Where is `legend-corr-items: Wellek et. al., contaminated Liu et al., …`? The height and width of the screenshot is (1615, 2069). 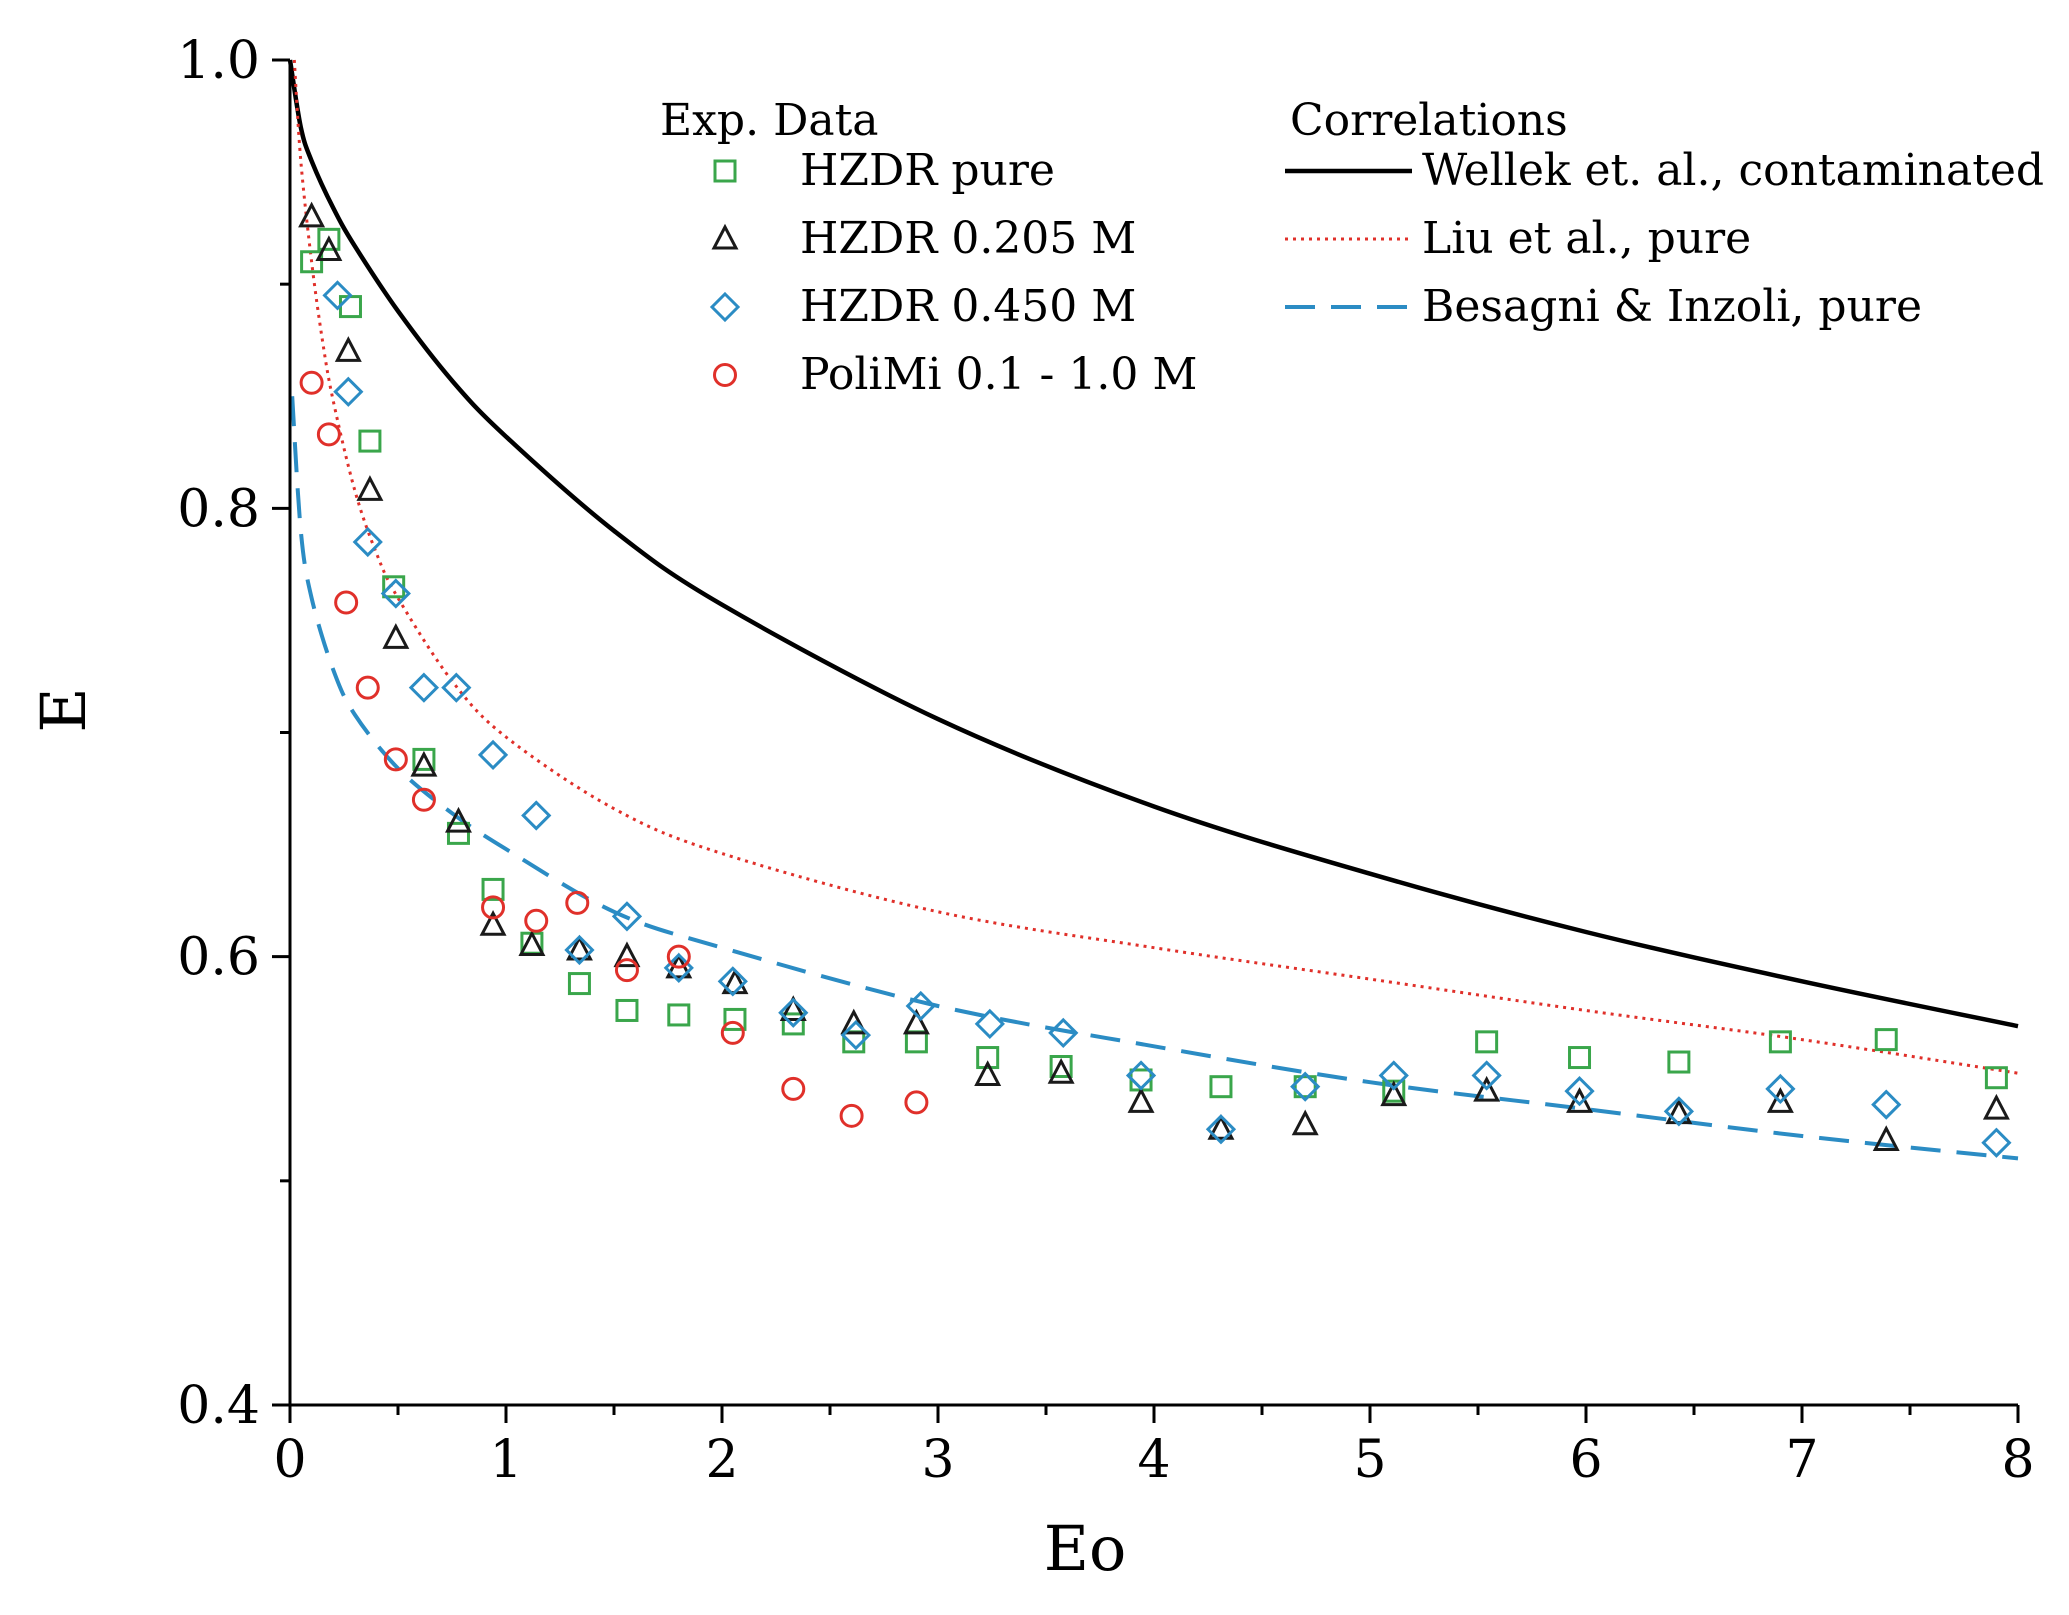 legend-corr-items: Wellek et. al., contaminated Liu et al., … is located at coordinates (1664, 238).